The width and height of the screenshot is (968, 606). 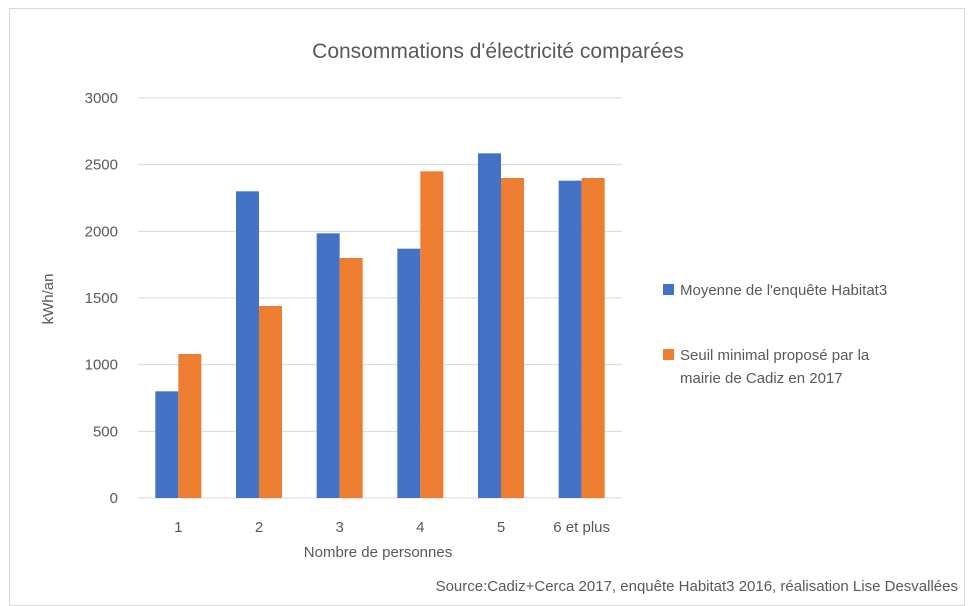 I want to click on y-tick-label: 2000, so click(x=101, y=231).